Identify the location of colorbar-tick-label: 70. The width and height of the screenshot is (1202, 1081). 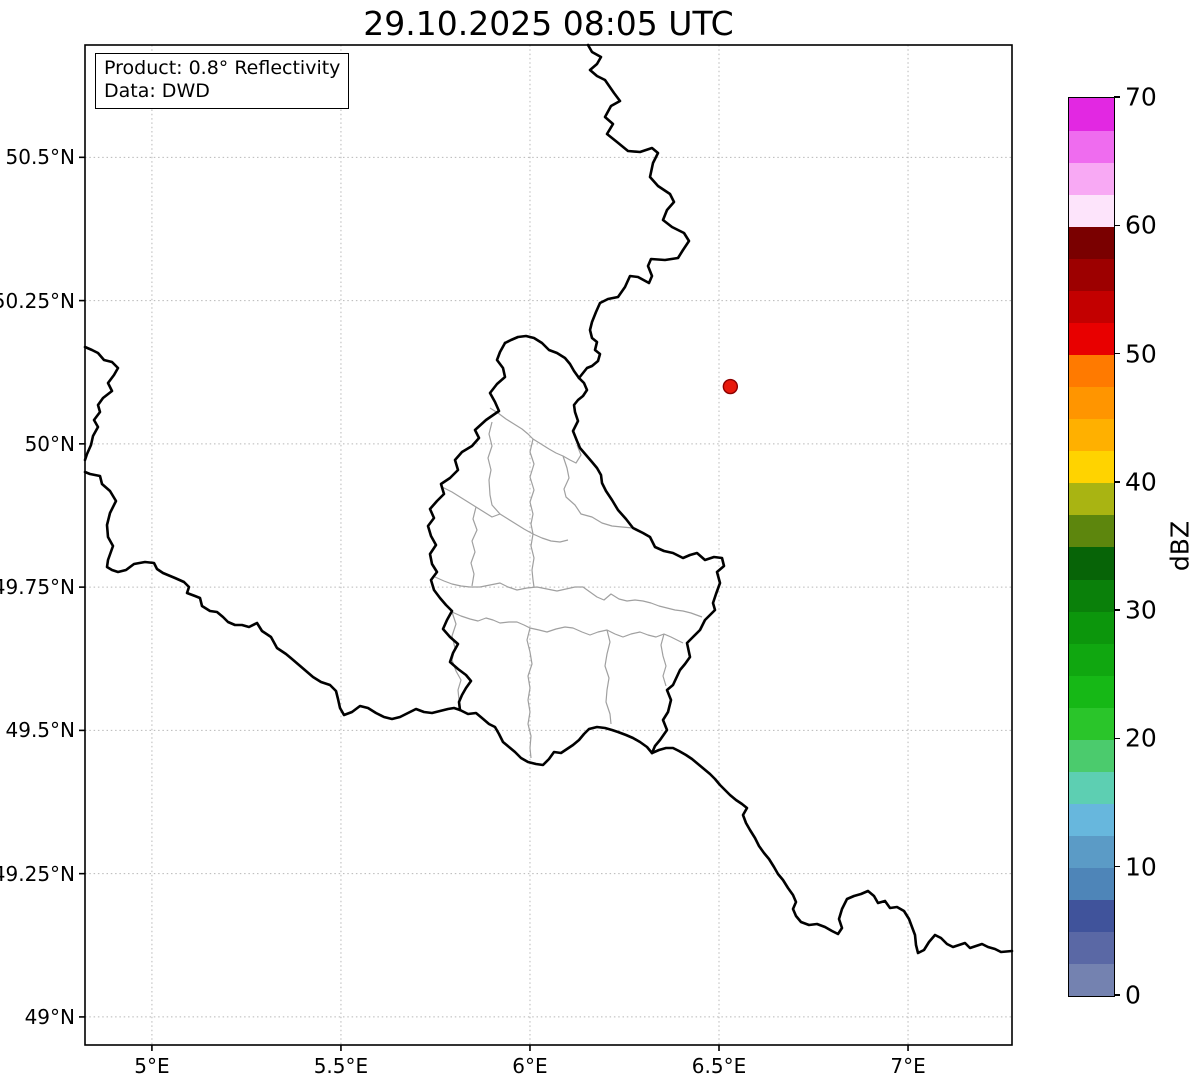
(1141, 97).